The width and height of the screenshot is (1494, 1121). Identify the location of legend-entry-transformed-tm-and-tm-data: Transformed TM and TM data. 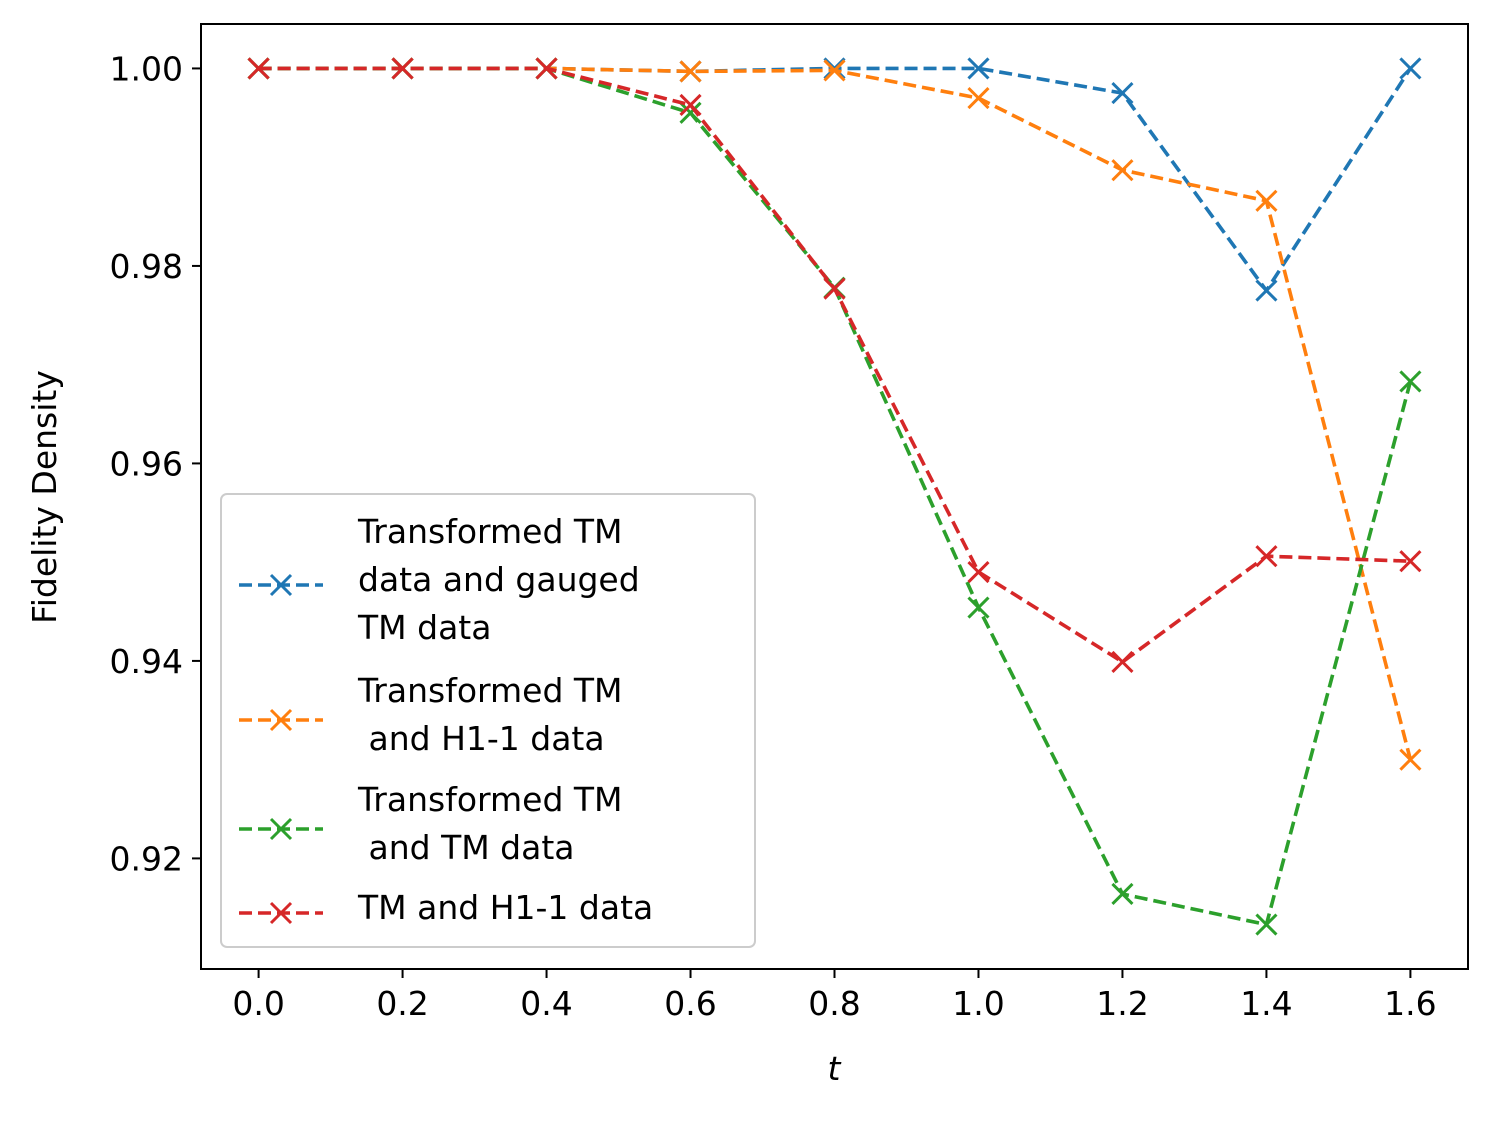
(431, 823).